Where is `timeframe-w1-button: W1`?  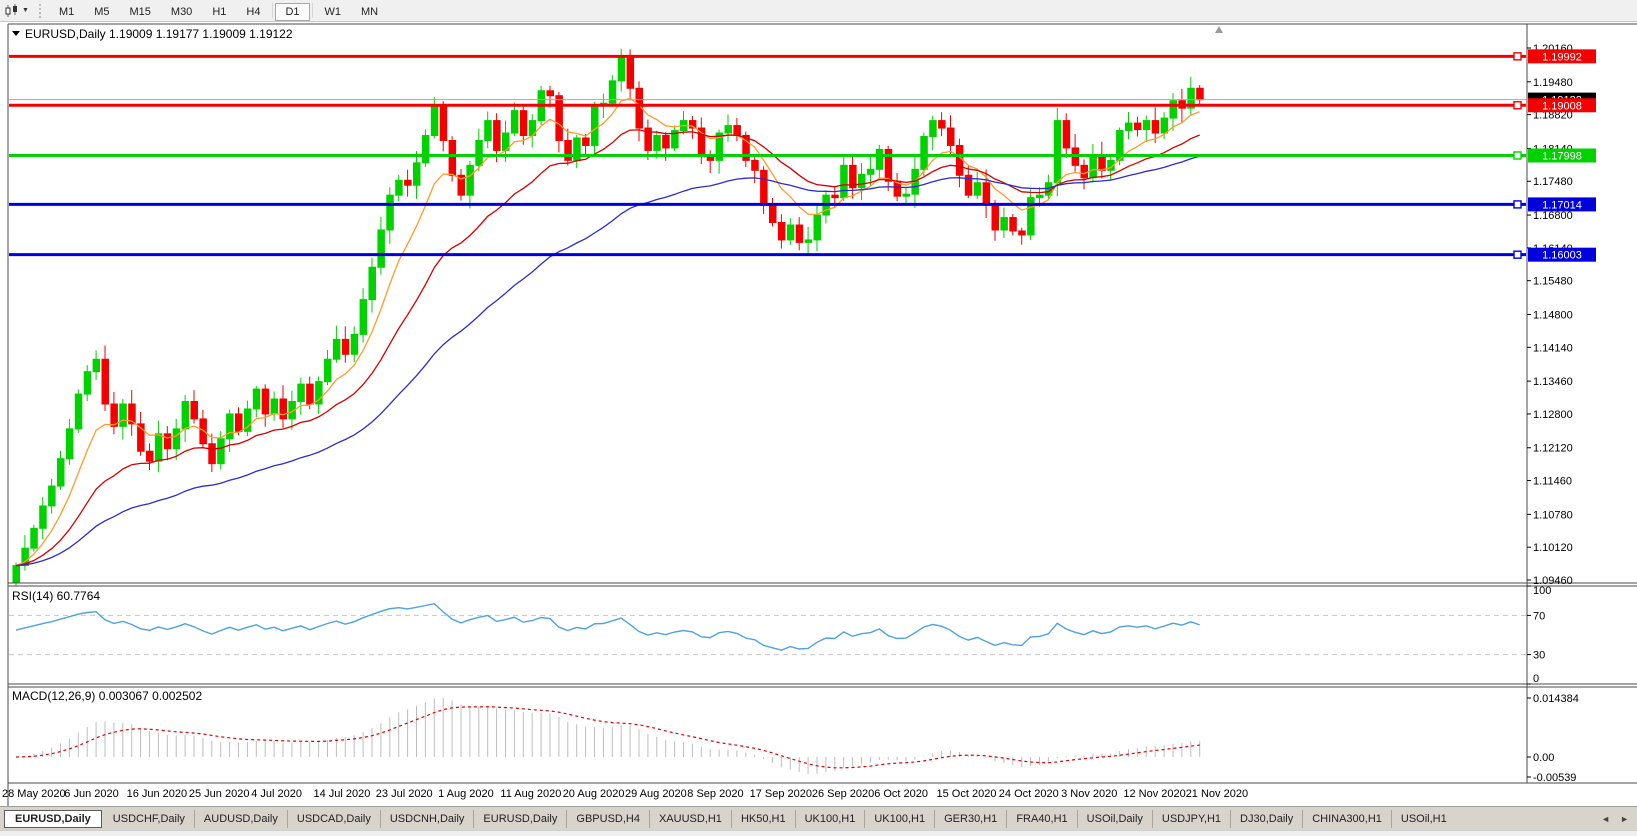 timeframe-w1-button: W1 is located at coordinates (333, 11).